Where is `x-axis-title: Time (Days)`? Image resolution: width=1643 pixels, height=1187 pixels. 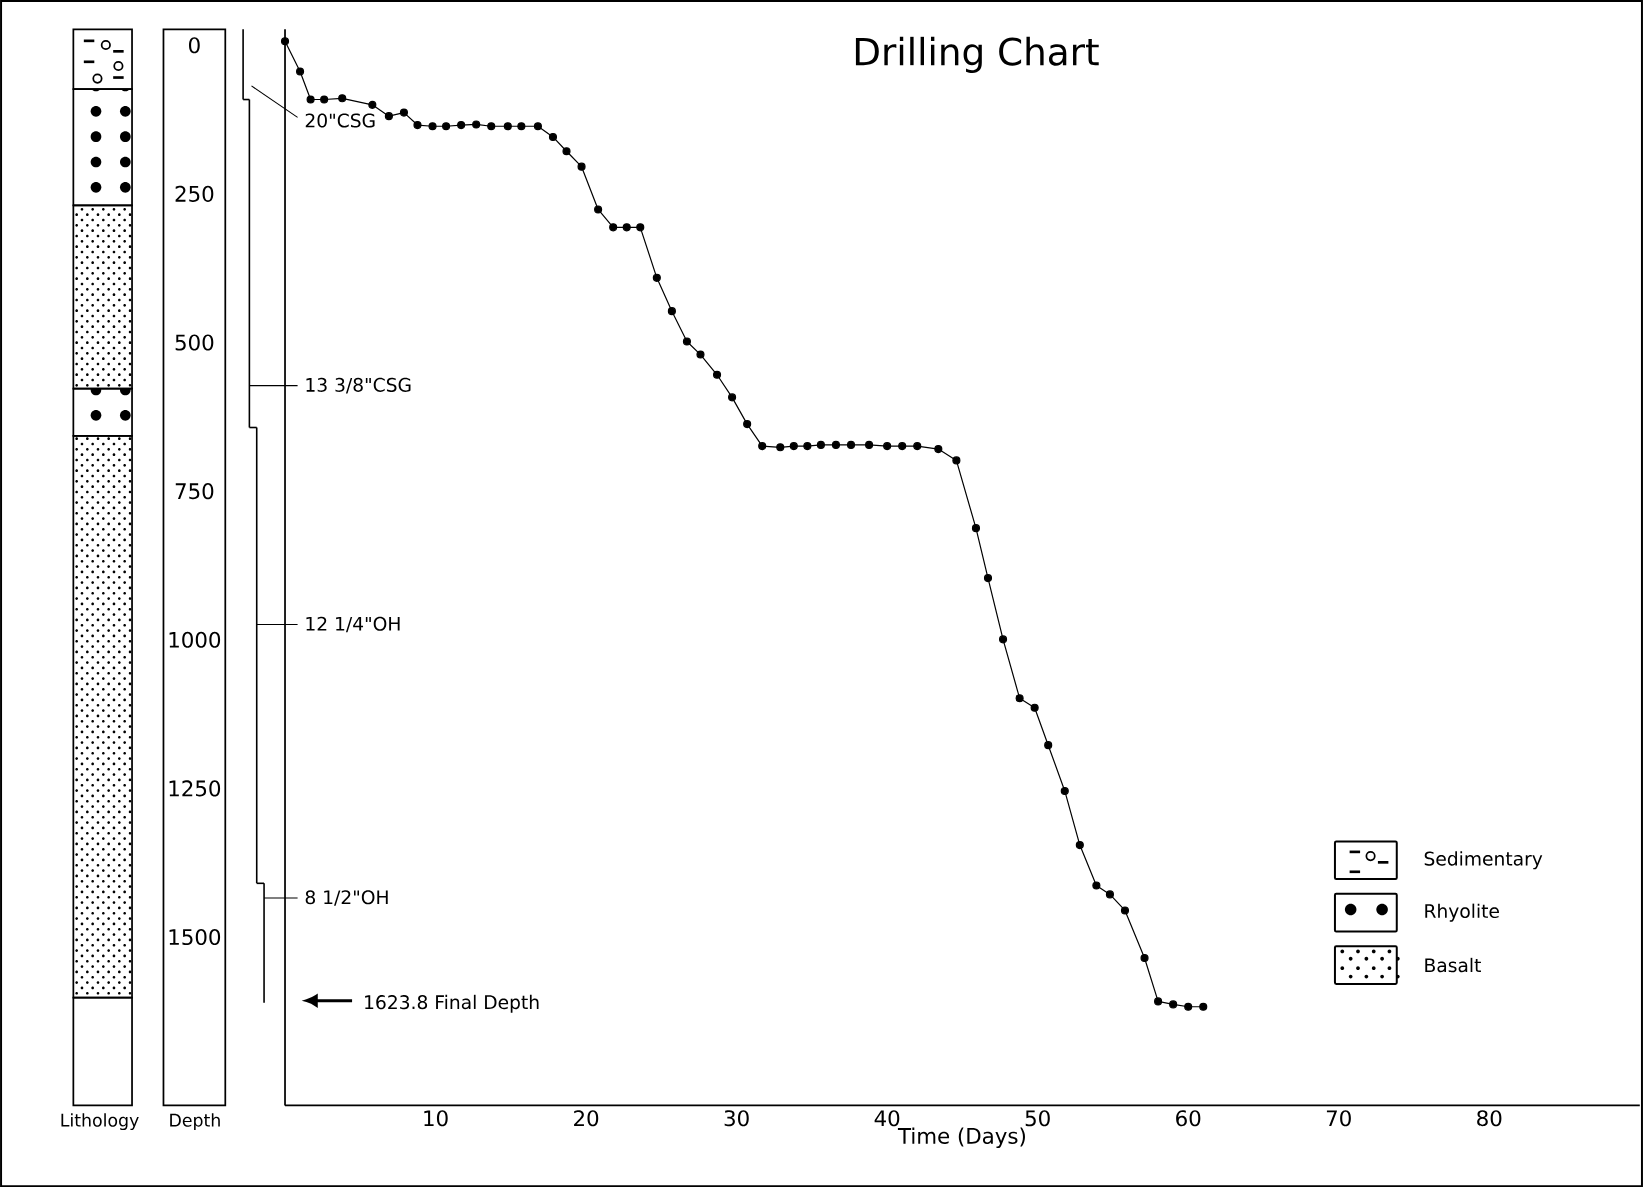
x-axis-title: Time (Days) is located at coordinates (961, 1138).